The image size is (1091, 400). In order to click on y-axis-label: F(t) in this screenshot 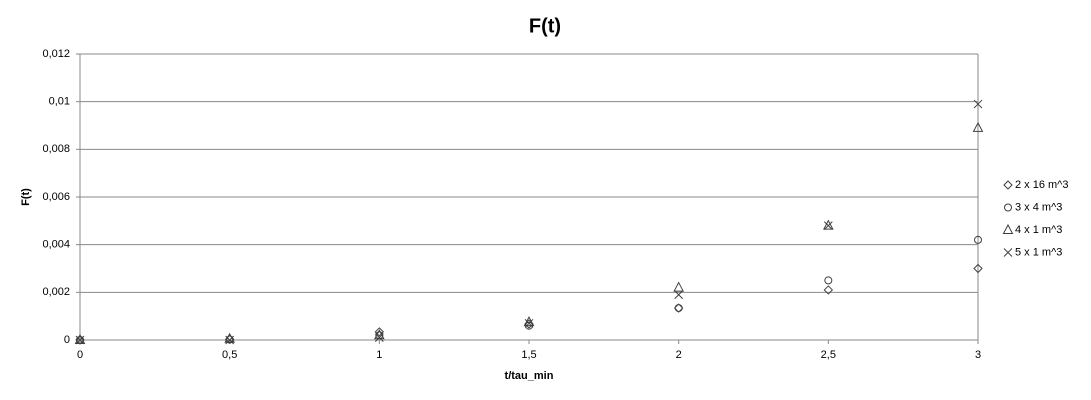, I will do `click(26, 197)`.